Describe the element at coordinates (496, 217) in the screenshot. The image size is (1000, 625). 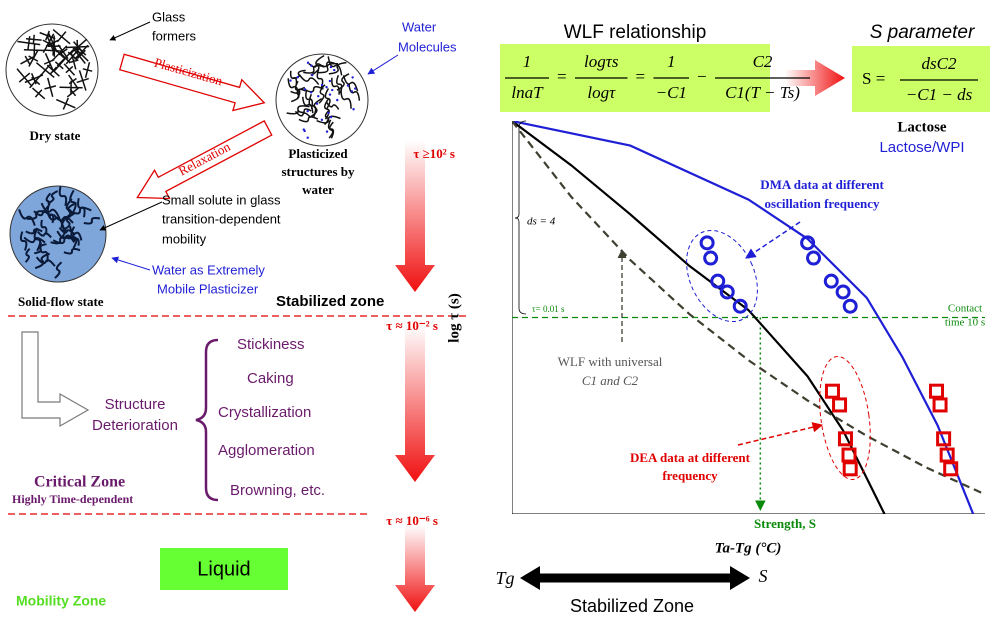
I see `y-tick-label: 0.0` at that location.